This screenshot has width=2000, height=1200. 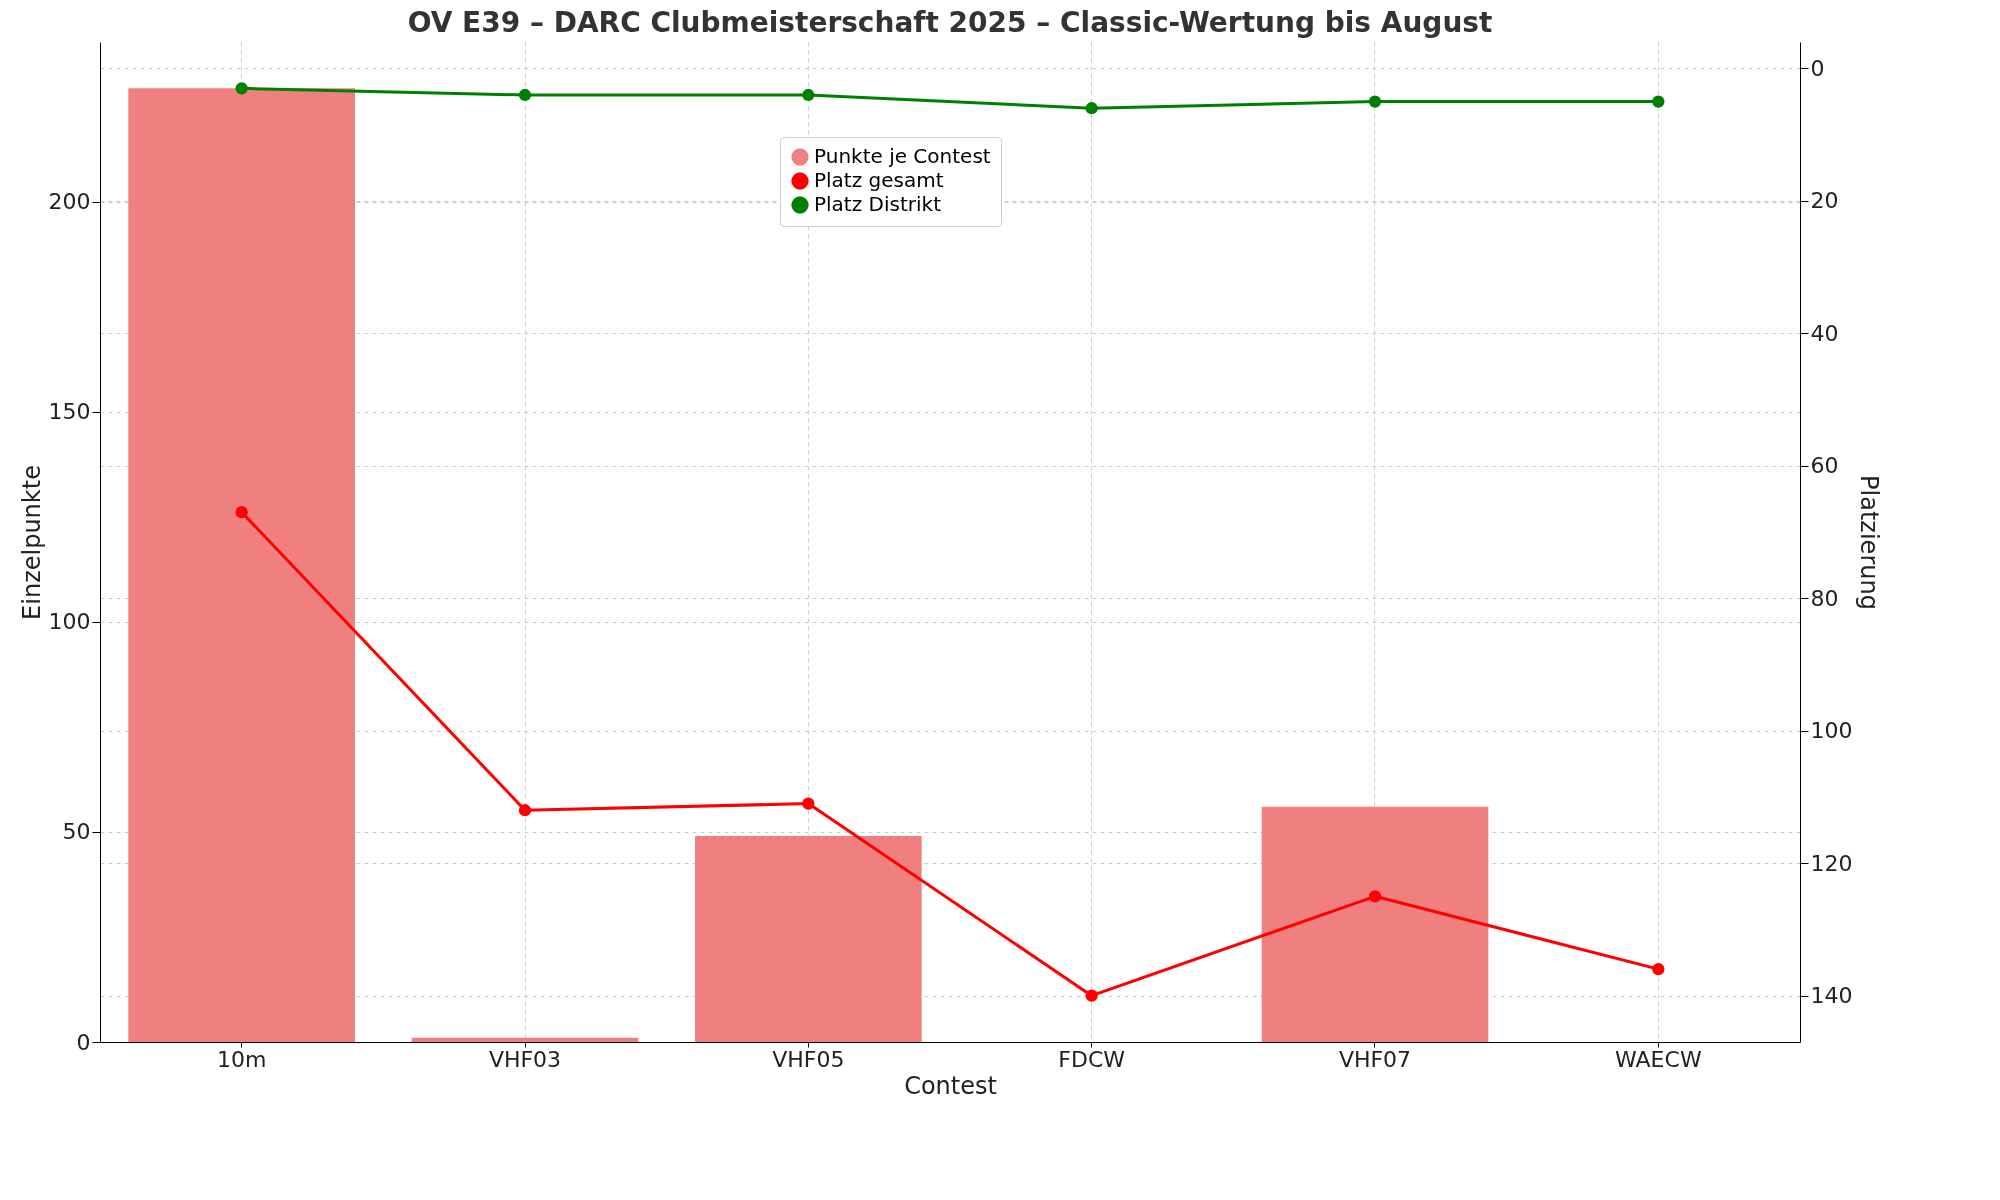 I want to click on legend-label: Platz gesamt, so click(x=879, y=180).